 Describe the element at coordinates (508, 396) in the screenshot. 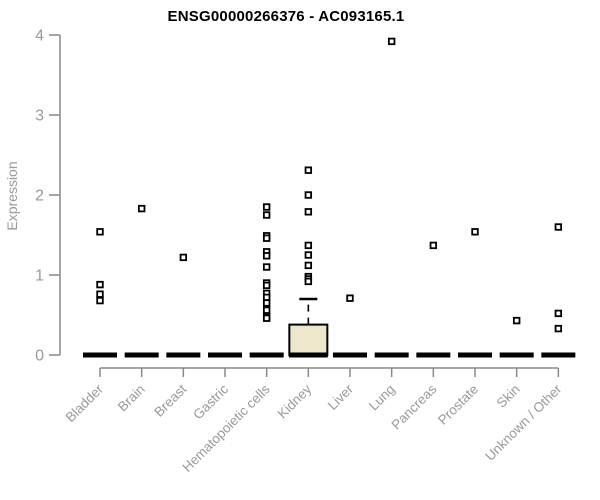

I see `x-category-label: Skin` at that location.